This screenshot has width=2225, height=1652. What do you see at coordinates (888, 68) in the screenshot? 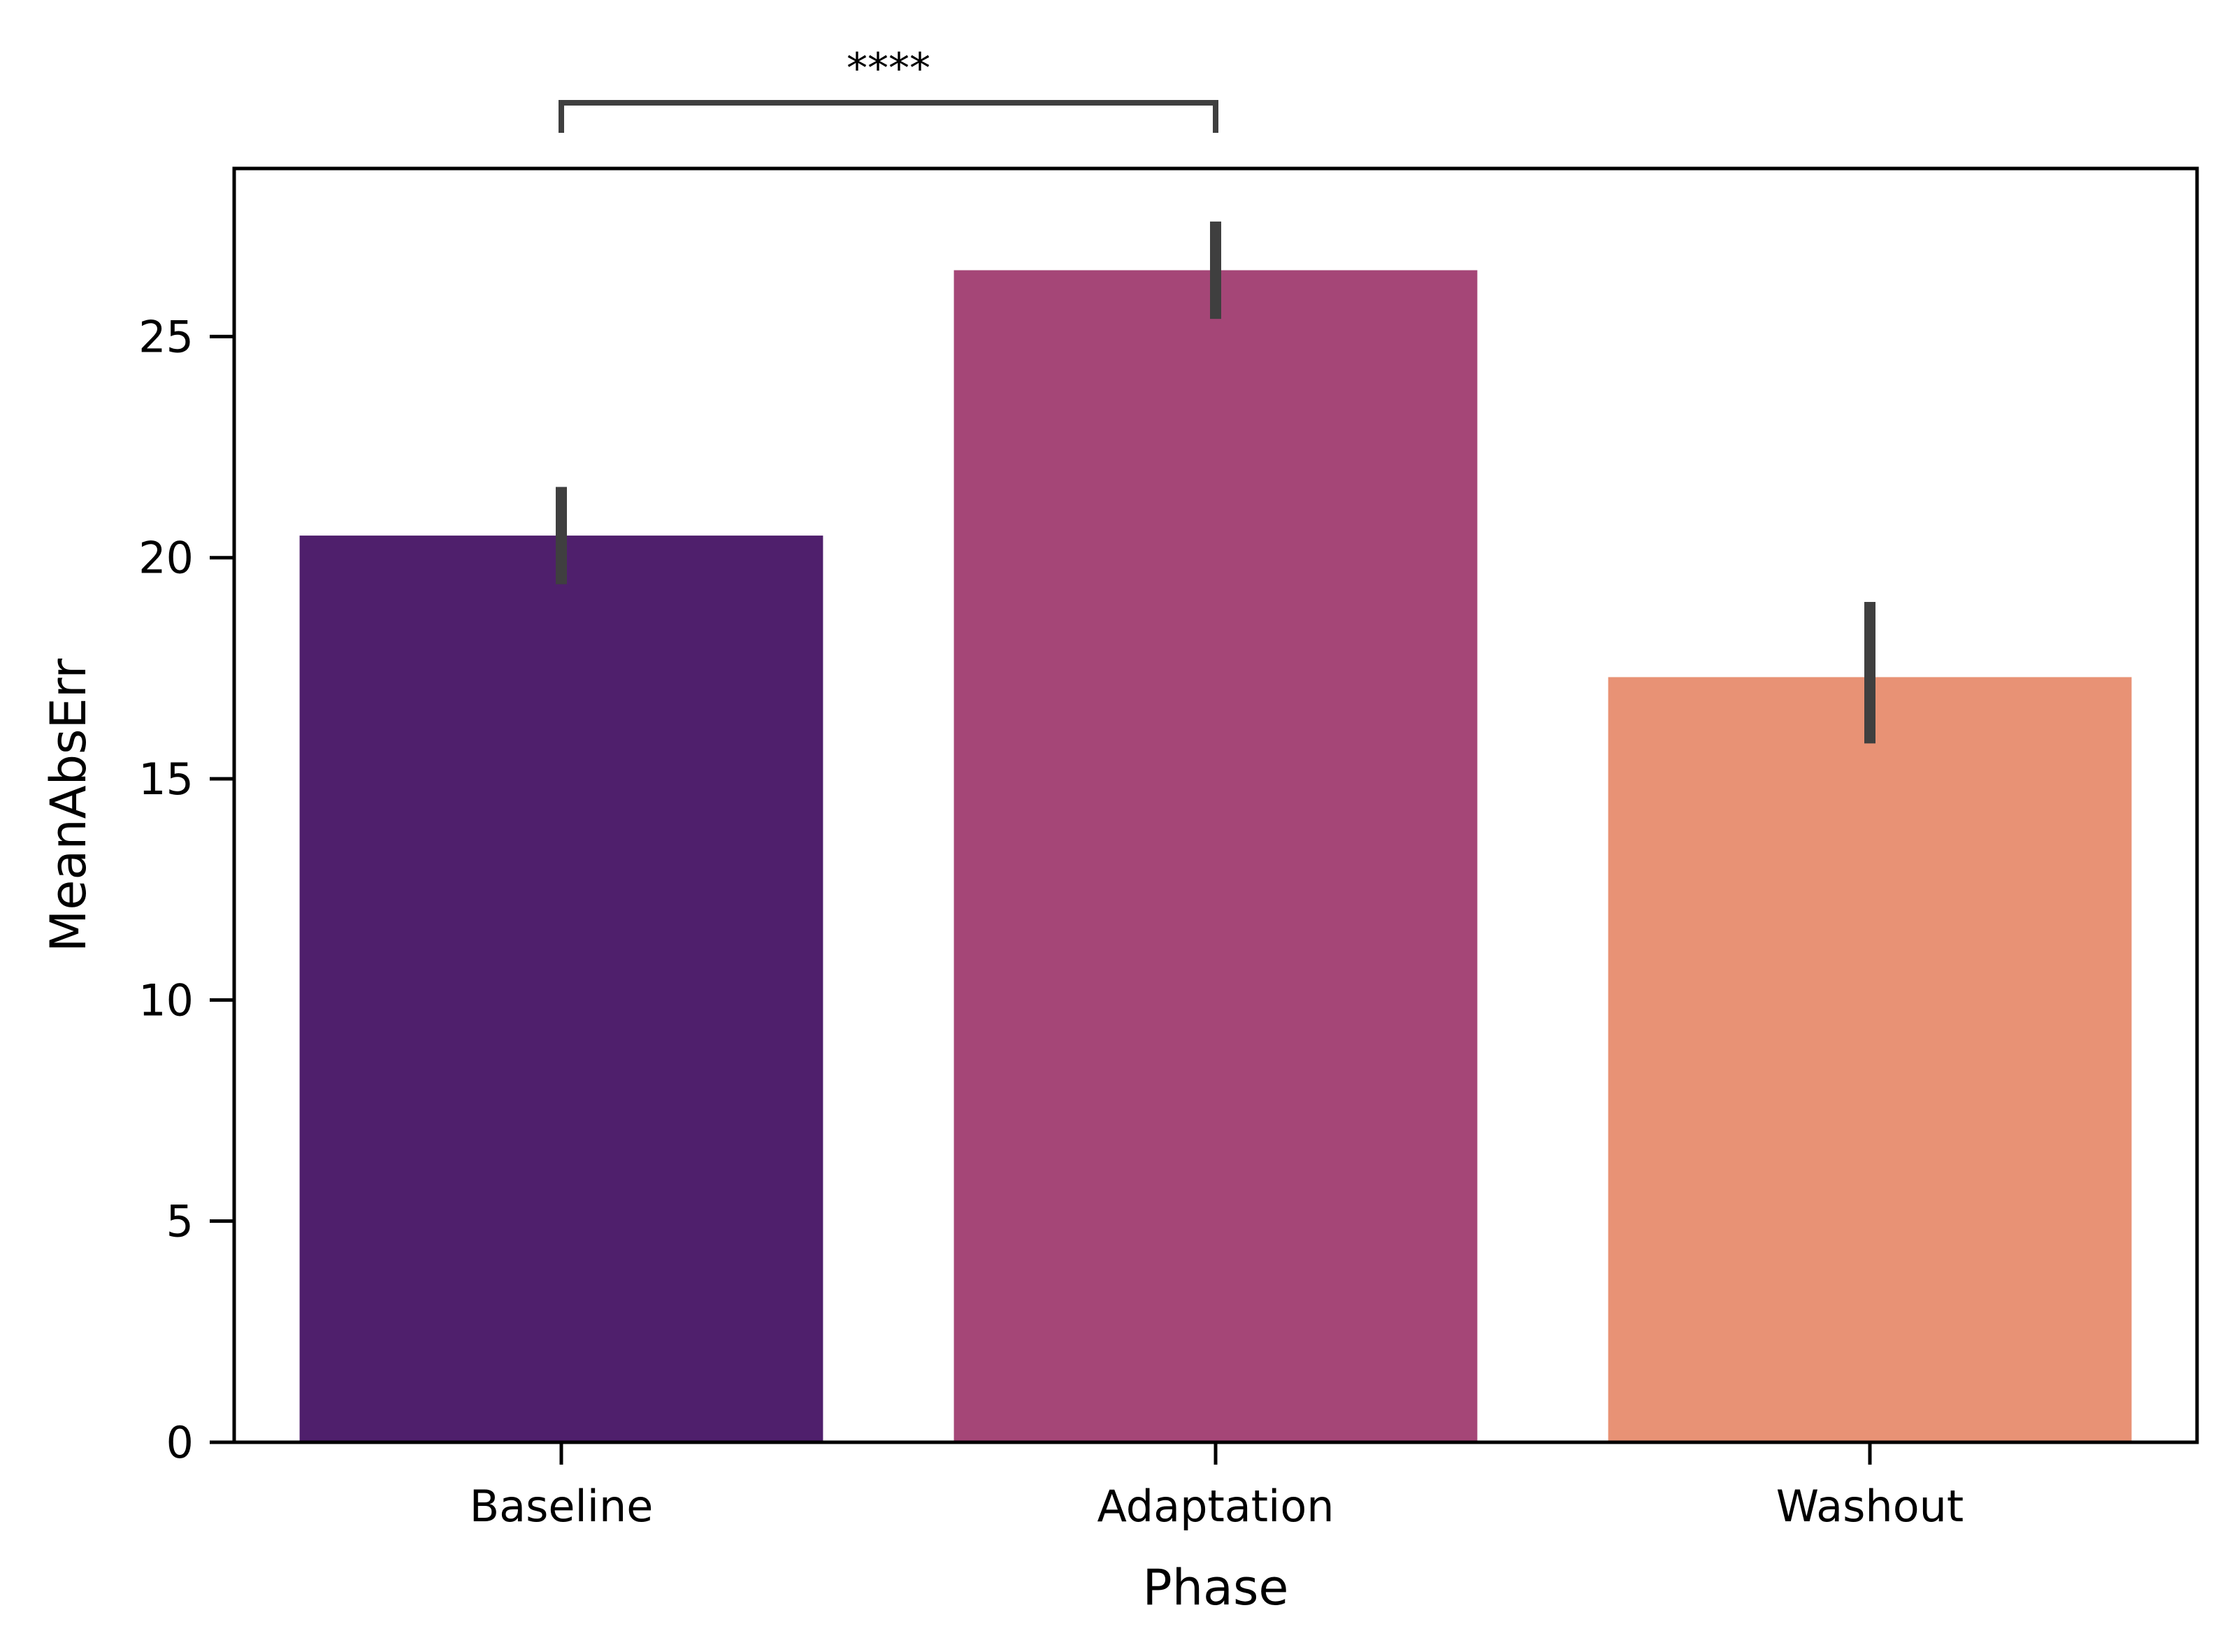
I see `significance-label: ****` at bounding box center [888, 68].